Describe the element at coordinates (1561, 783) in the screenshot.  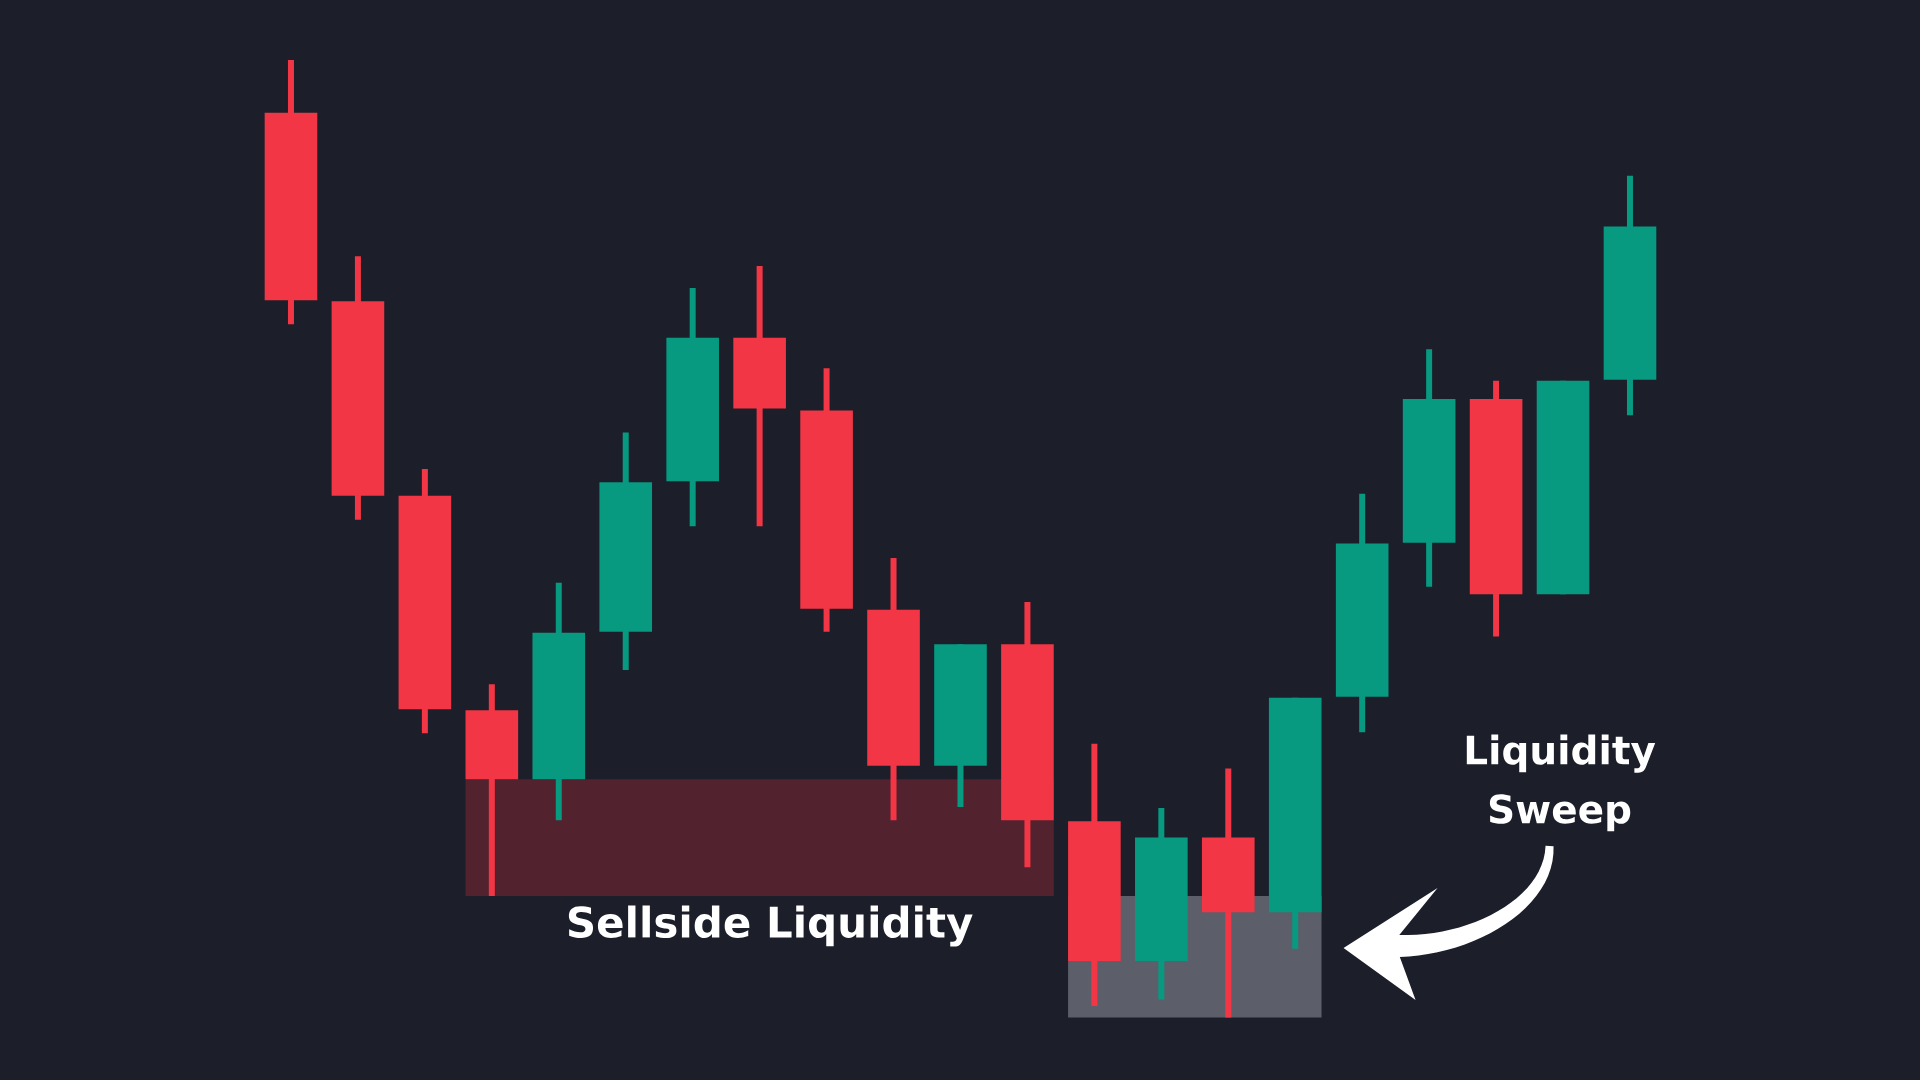
I see `annotation: Liquidity Sweep` at that location.